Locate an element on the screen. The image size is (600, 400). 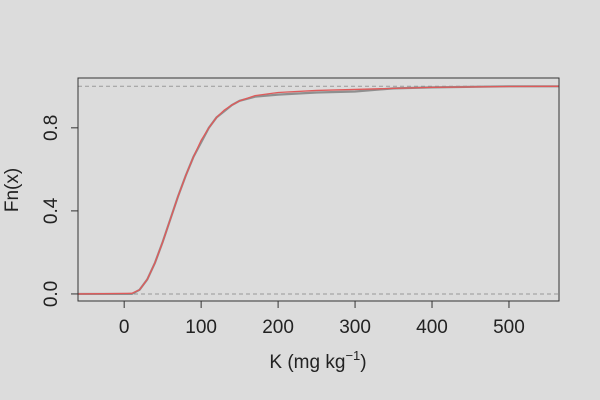
y-tick-label: 0.8 is located at coordinates (51, 128).